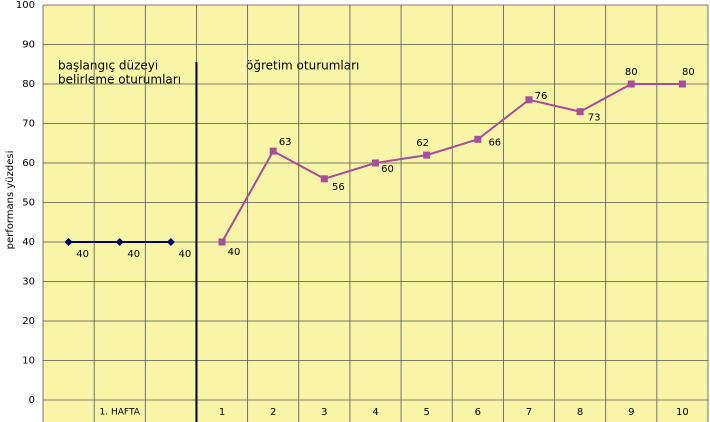 The height and width of the screenshot is (422, 710). I want to click on y-tick-label: 70, so click(28, 124).